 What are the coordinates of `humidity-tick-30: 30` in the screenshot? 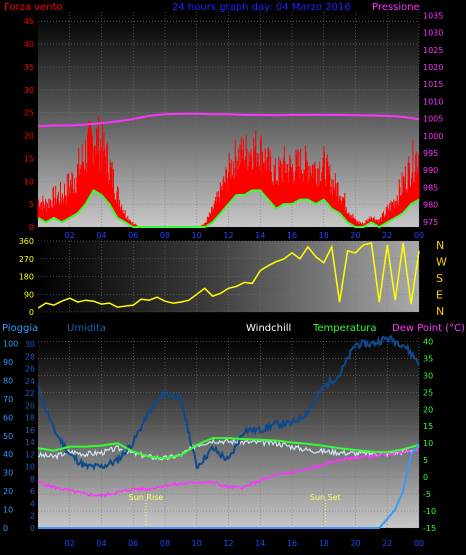 It's located at (30, 344).